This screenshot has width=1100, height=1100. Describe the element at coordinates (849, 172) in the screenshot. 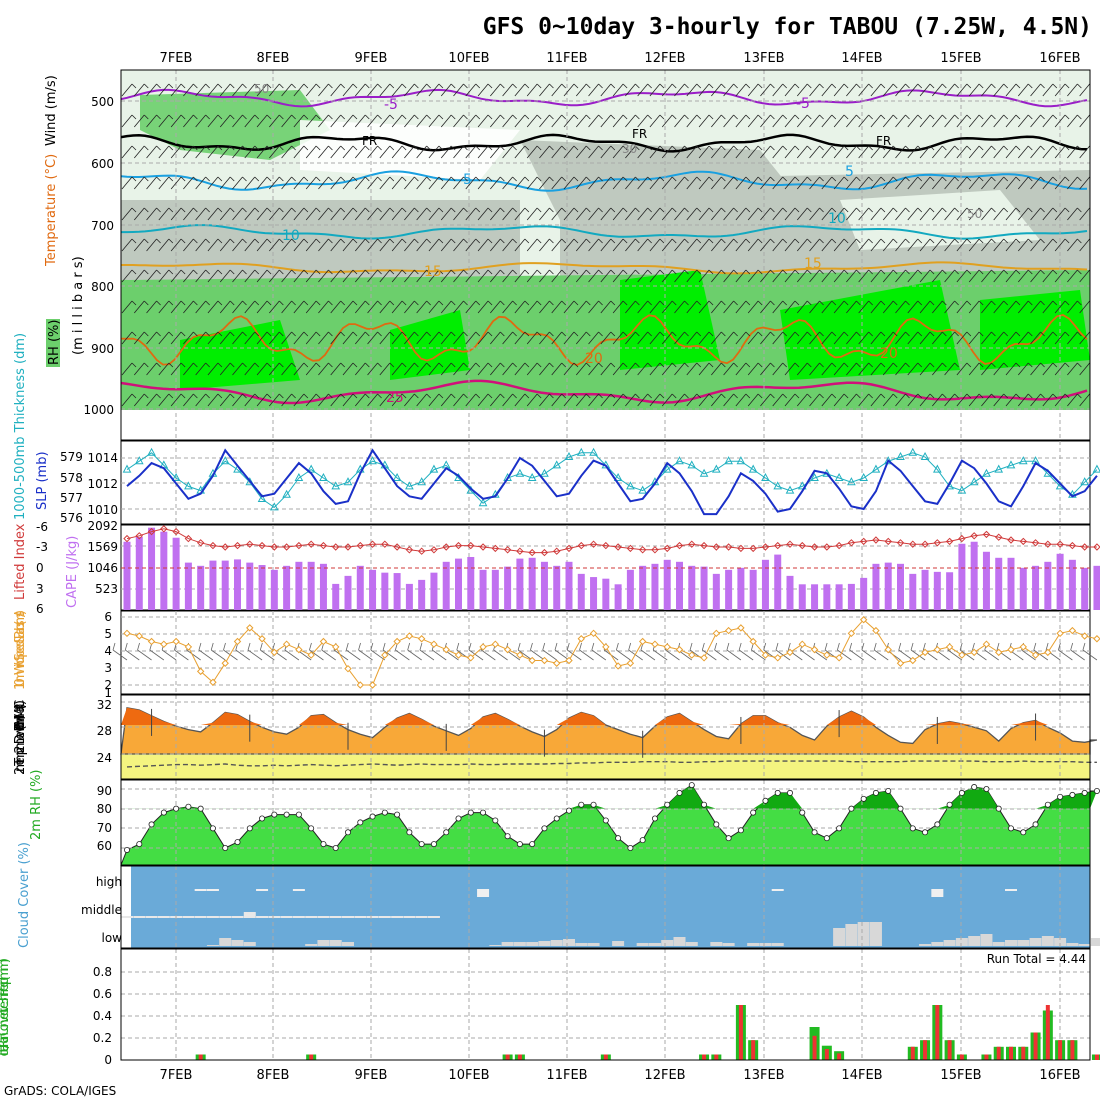

I see `contour-label: 5` at that location.